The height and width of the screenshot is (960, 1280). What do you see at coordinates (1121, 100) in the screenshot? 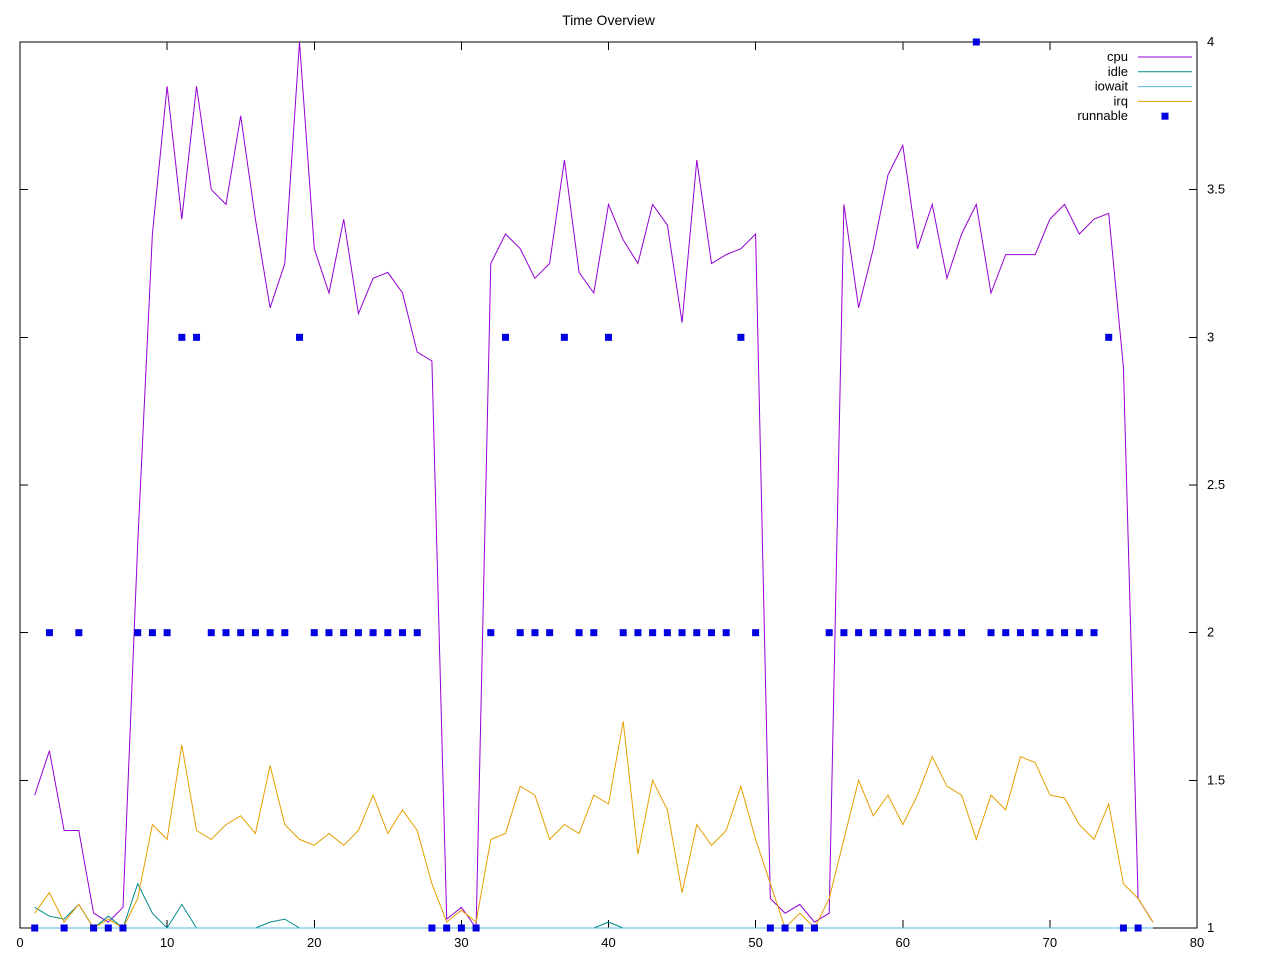
I see `legend-label-irq: irq` at bounding box center [1121, 100].